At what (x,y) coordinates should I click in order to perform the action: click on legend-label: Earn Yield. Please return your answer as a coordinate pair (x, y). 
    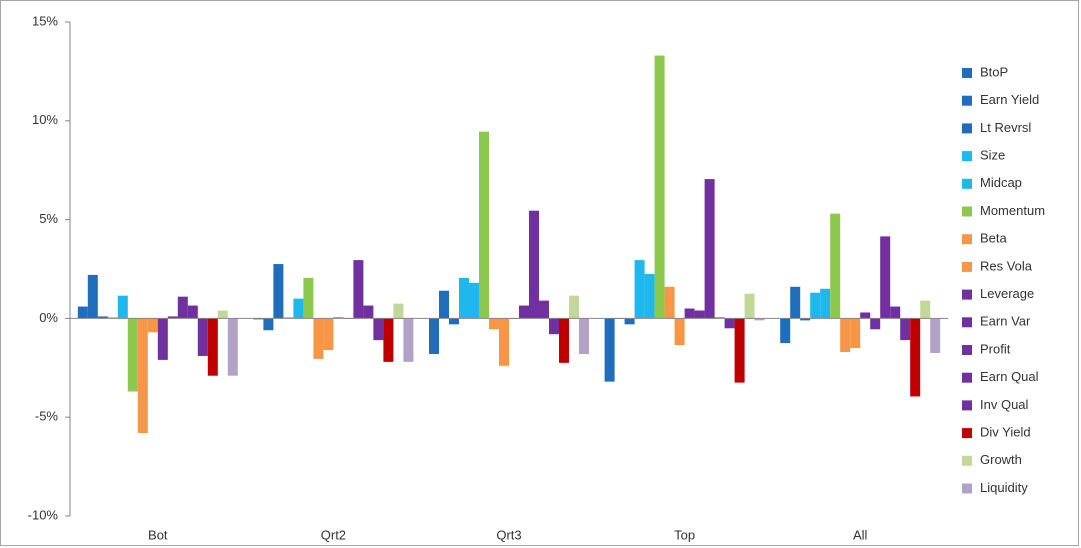
    Looking at the image, I should click on (1009, 99).